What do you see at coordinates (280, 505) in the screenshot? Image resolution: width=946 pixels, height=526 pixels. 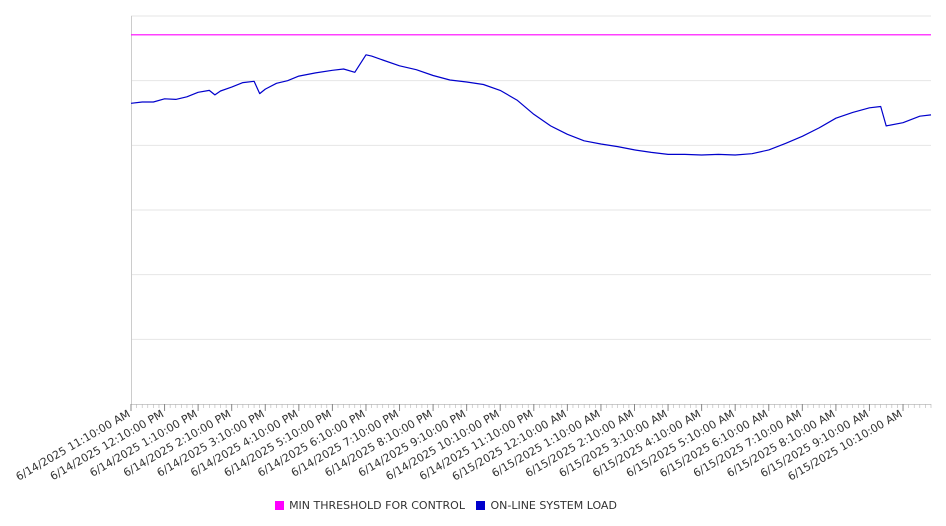 I see `legend-swatch-min-threshold` at bounding box center [280, 505].